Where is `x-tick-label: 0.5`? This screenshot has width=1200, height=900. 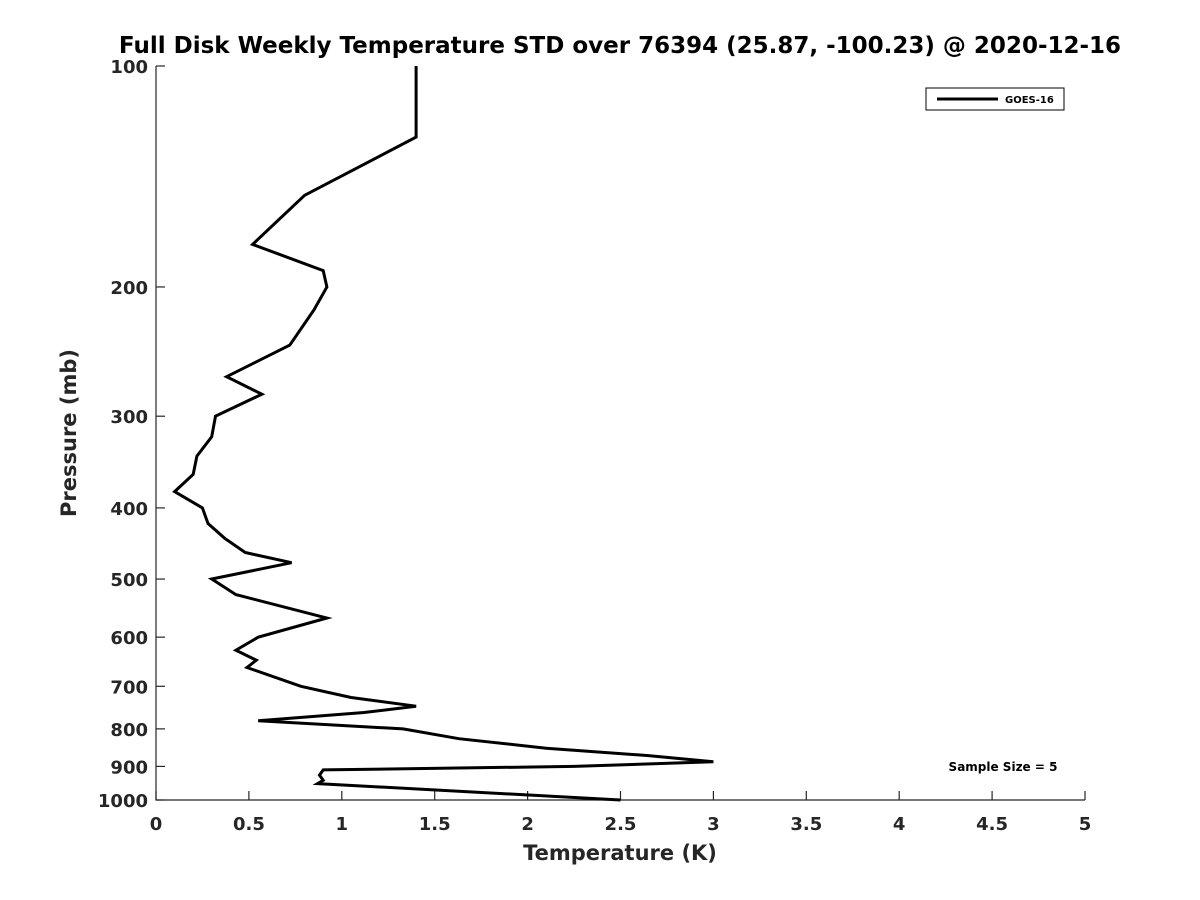 x-tick-label: 0.5 is located at coordinates (249, 824).